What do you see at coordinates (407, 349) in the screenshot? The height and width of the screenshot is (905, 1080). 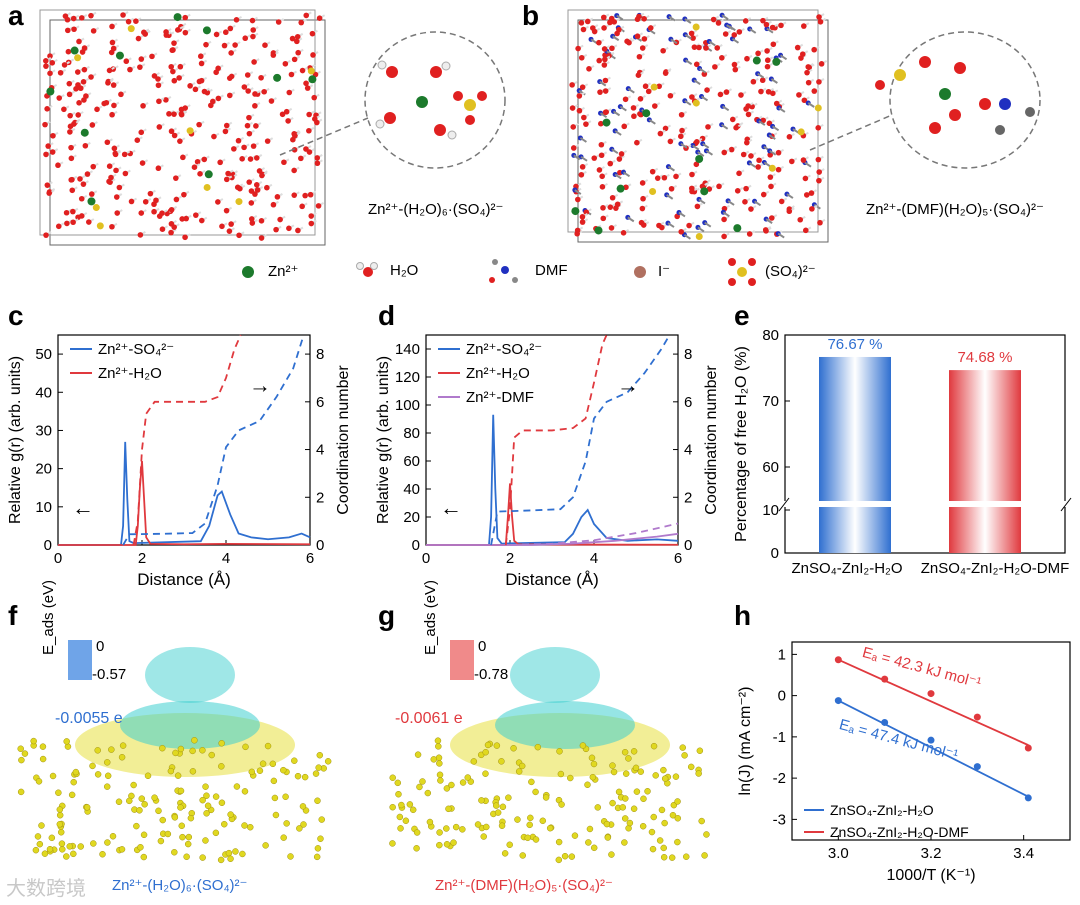 I see `y-tick-label: 140` at bounding box center [407, 349].